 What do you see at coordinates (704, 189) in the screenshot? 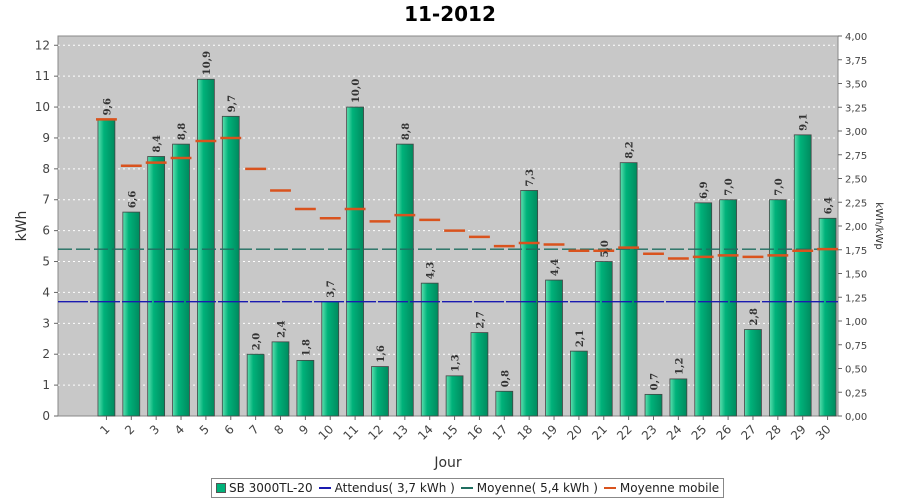
I see `data-label: 6,9` at bounding box center [704, 189].